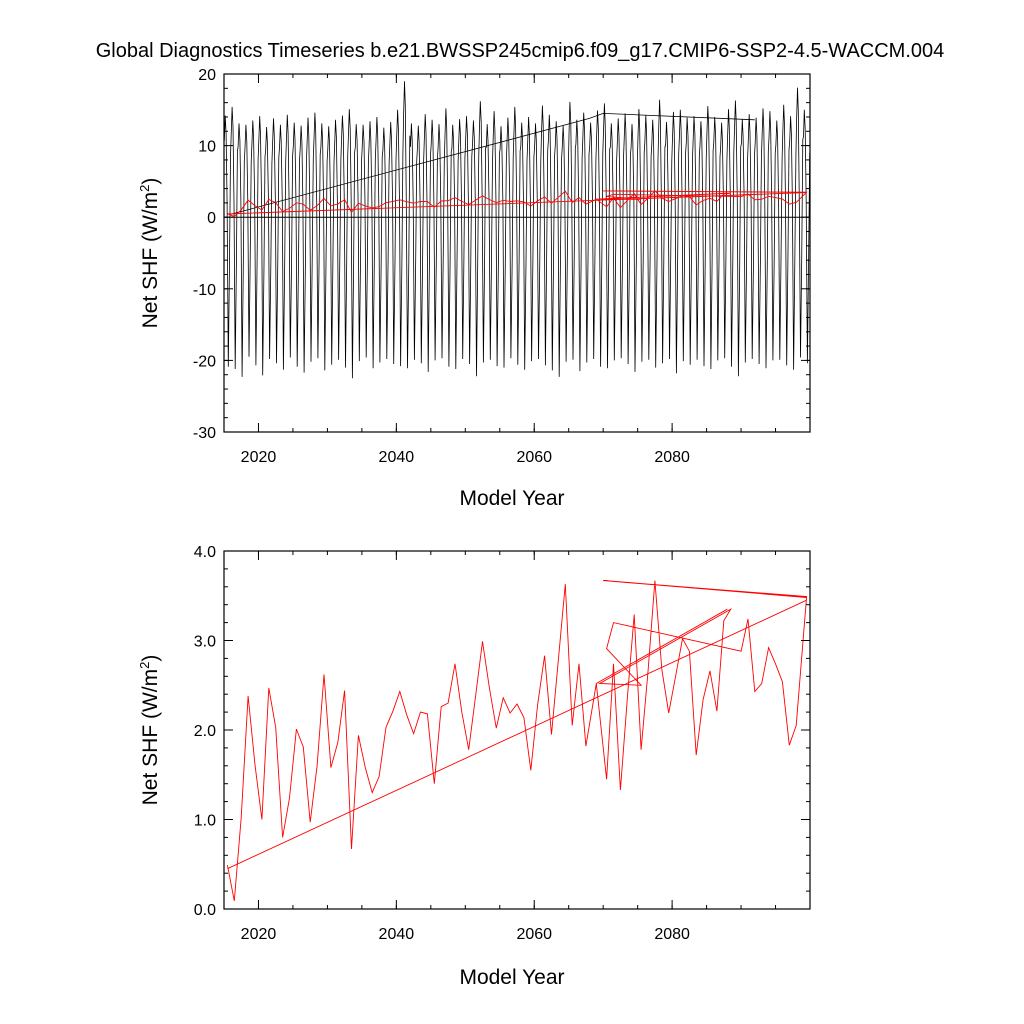  Describe the element at coordinates (207, 75) in the screenshot. I see `top-y-tick-label: 20` at that location.